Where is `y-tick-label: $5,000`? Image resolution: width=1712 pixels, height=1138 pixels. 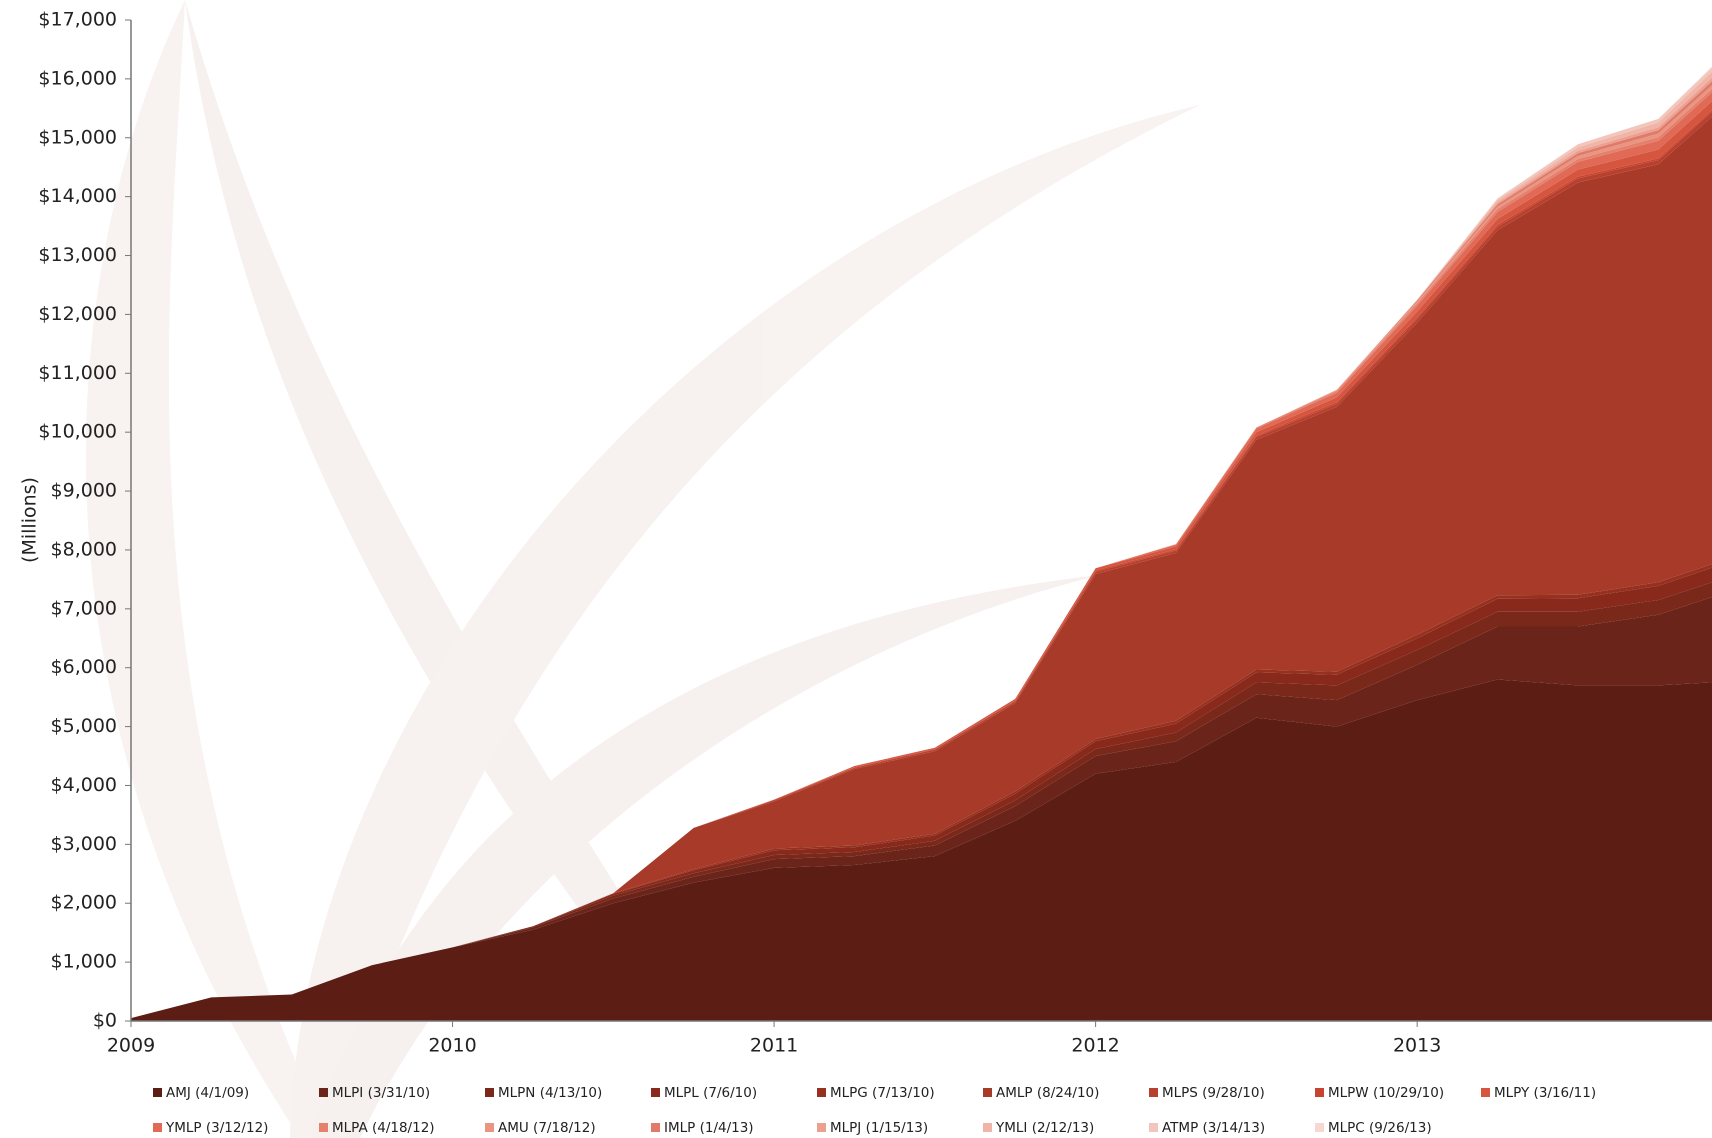 y-tick-label: $5,000 is located at coordinates (84, 726).